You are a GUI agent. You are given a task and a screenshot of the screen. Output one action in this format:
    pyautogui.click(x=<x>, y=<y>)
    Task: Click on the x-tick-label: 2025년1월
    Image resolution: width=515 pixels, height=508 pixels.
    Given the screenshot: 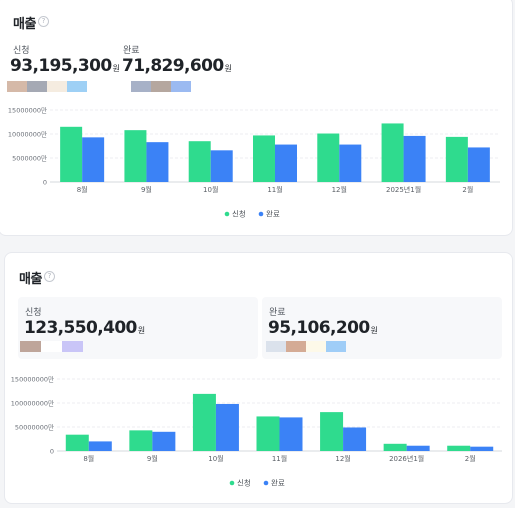 What is the action you would take?
    pyautogui.click(x=403, y=189)
    